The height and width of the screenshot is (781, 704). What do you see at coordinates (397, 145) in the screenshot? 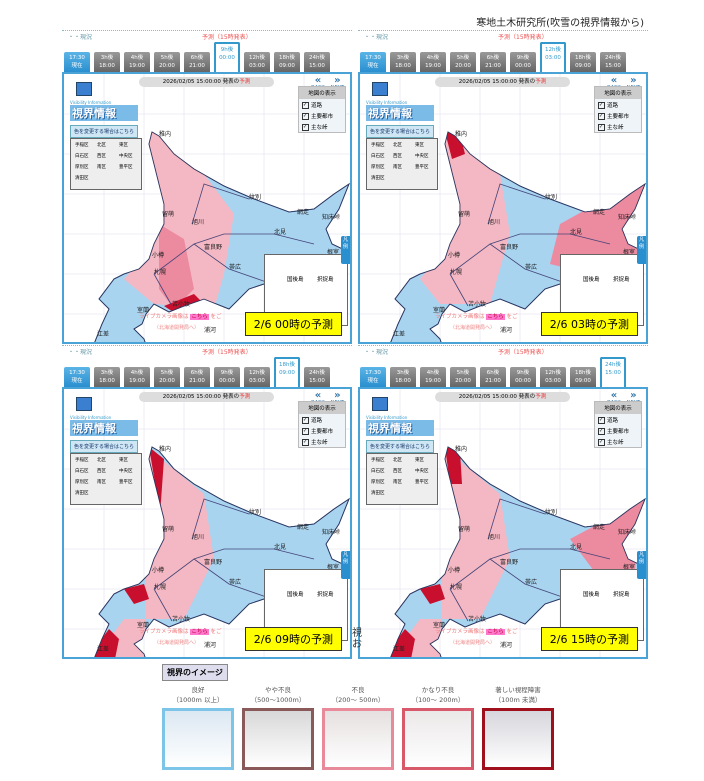
I see `ward-label: 北区` at bounding box center [397, 145].